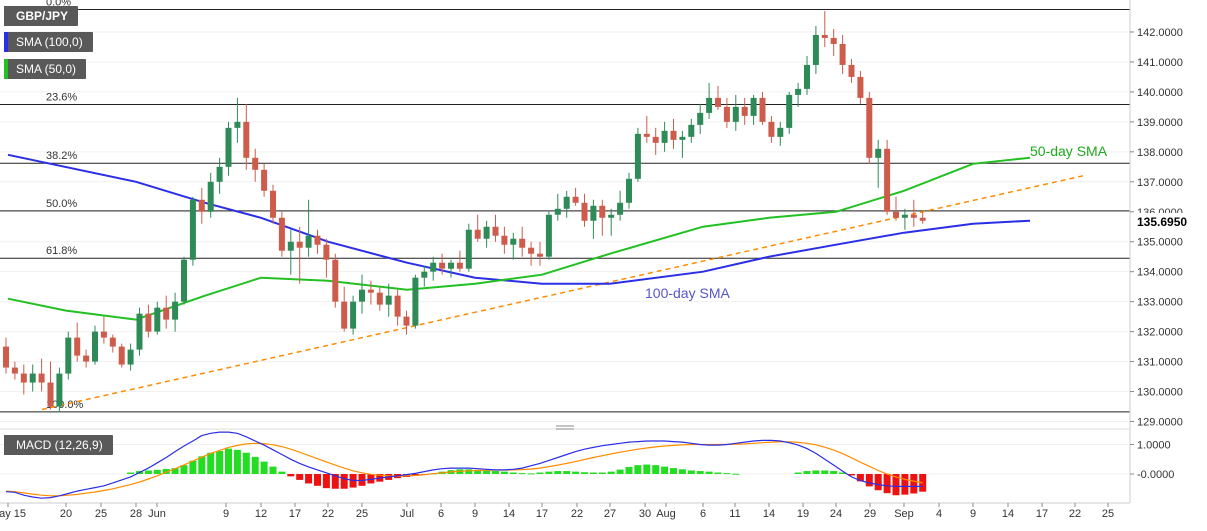 Image resolution: width=1207 pixels, height=531 pixels. What do you see at coordinates (1154, 446) in the screenshot?
I see `macd-tick-label: 1.0000` at bounding box center [1154, 446].